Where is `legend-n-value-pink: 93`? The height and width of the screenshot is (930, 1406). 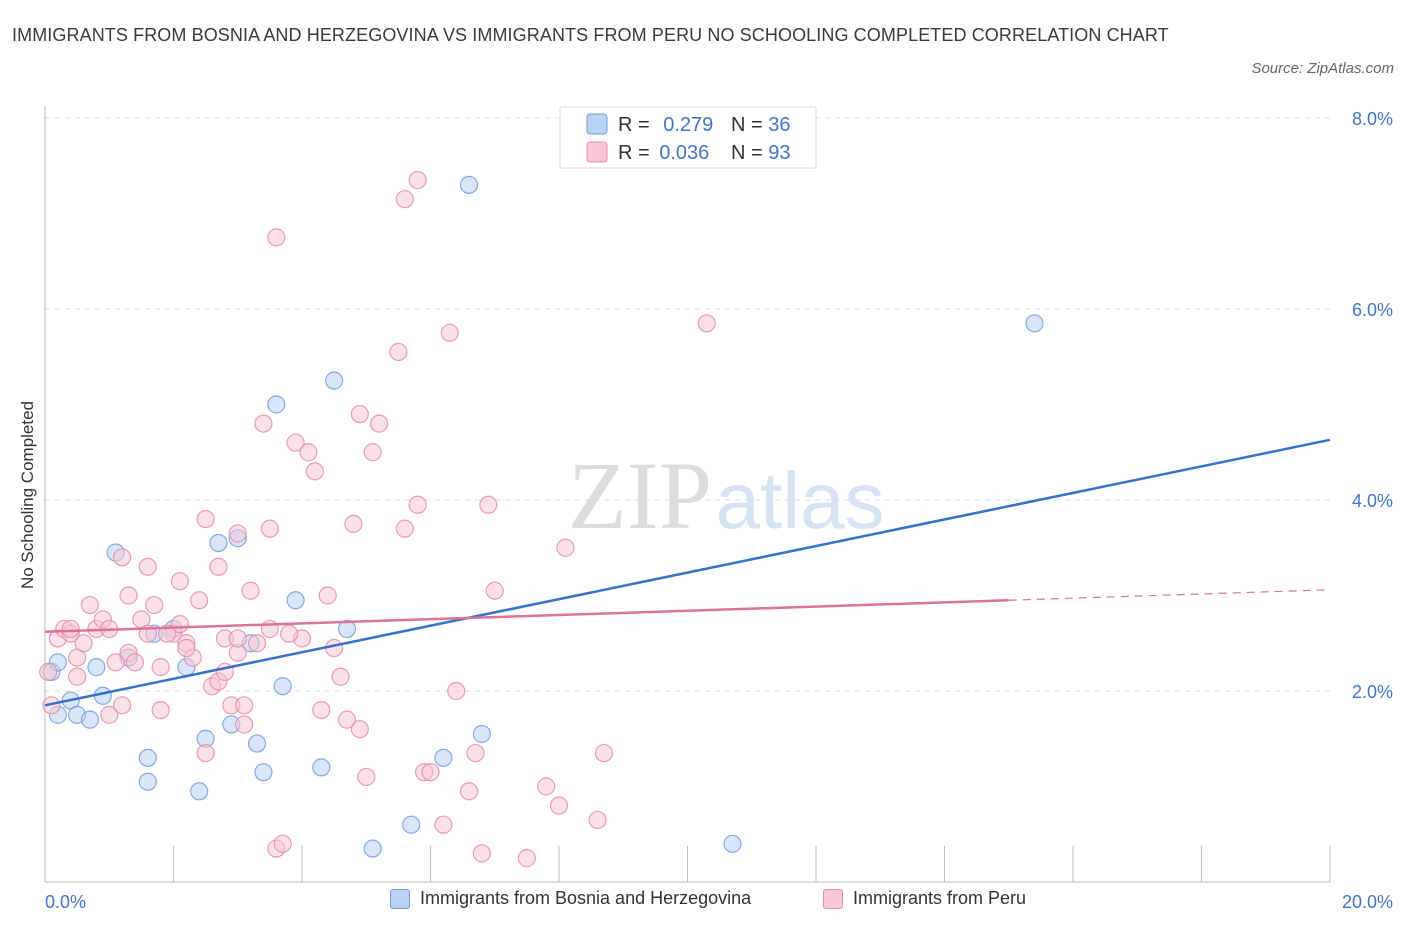 legend-n-value-pink: 93 is located at coordinates (779, 153).